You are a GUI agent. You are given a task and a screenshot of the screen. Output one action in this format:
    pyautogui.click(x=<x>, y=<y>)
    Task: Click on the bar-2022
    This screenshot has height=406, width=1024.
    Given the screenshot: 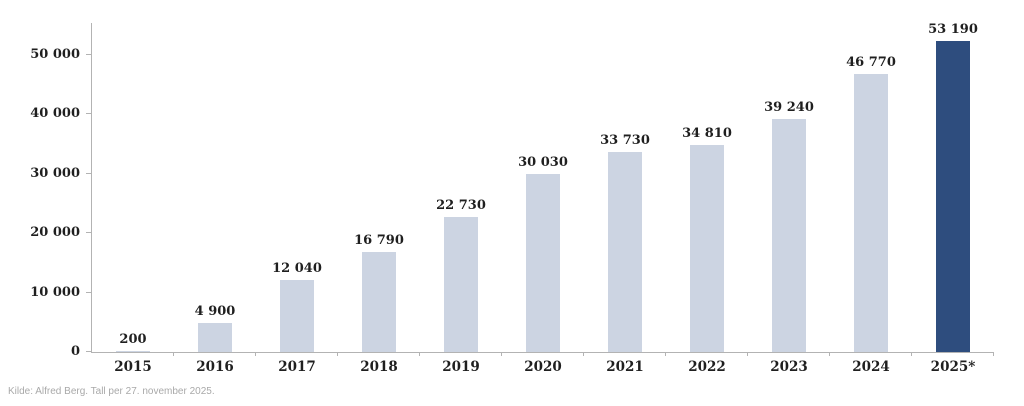 What is the action you would take?
    pyautogui.click(x=707, y=248)
    